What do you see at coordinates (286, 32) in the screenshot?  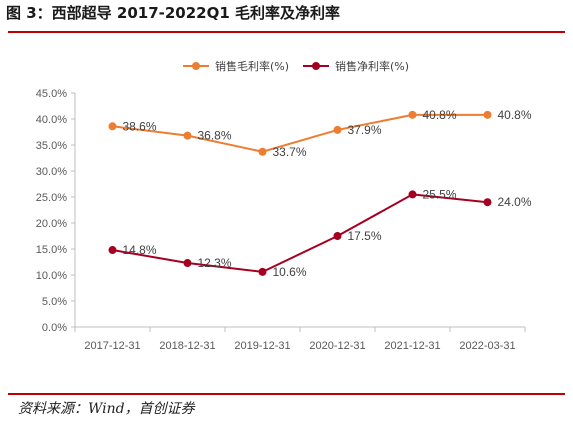 I see `title-rule` at bounding box center [286, 32].